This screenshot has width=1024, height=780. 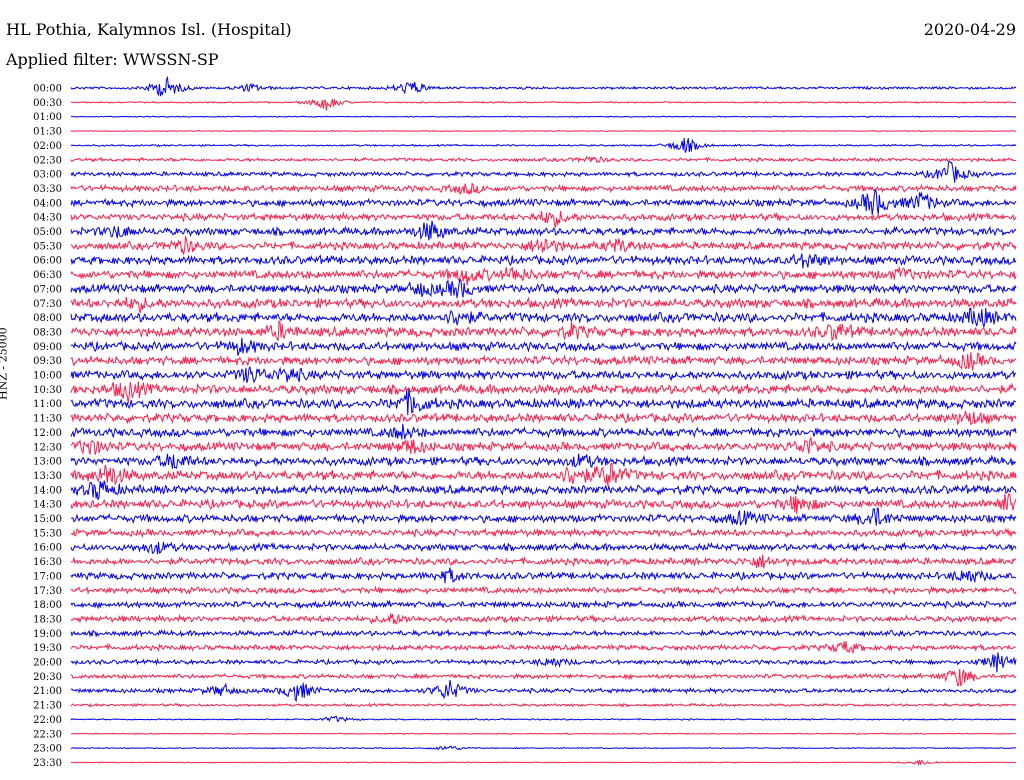 What do you see at coordinates (47, 505) in the screenshot?
I see `time-tick-label: 14:30` at bounding box center [47, 505].